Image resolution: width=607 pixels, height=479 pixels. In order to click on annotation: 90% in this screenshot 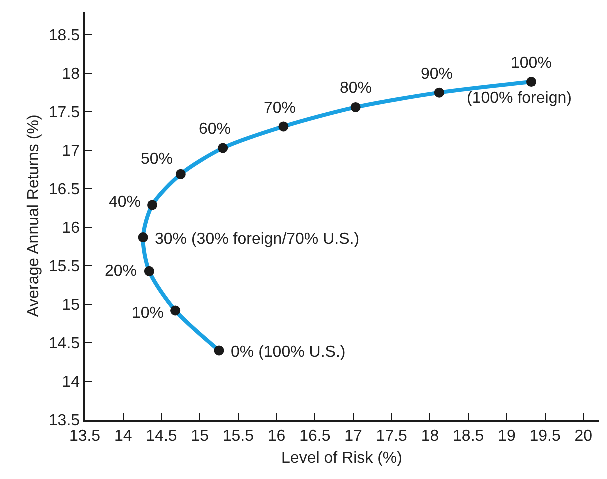, I will do `click(437, 74)`.